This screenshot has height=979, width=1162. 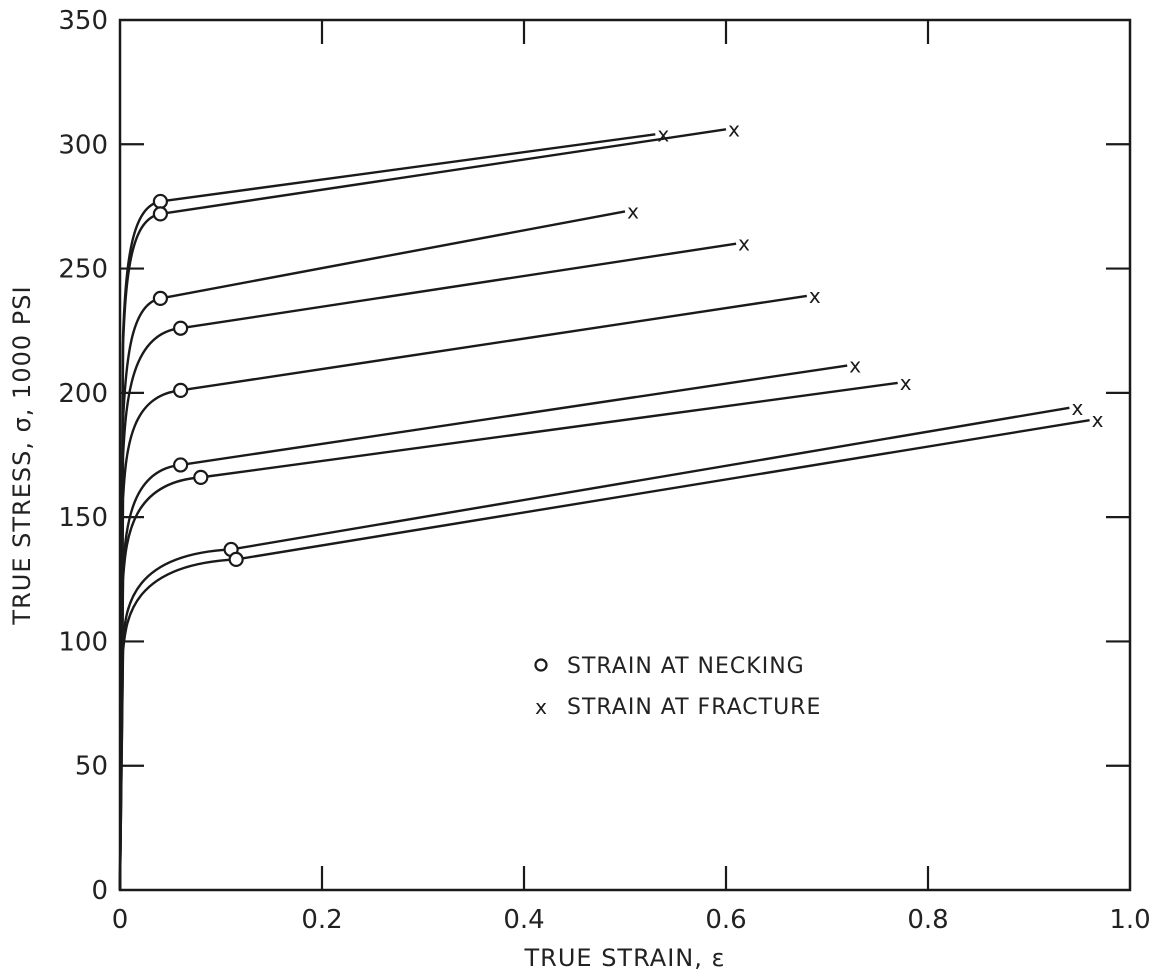 I want to click on legend-fracture-label: STRAIN AT FRACTURE, so click(x=694, y=707).